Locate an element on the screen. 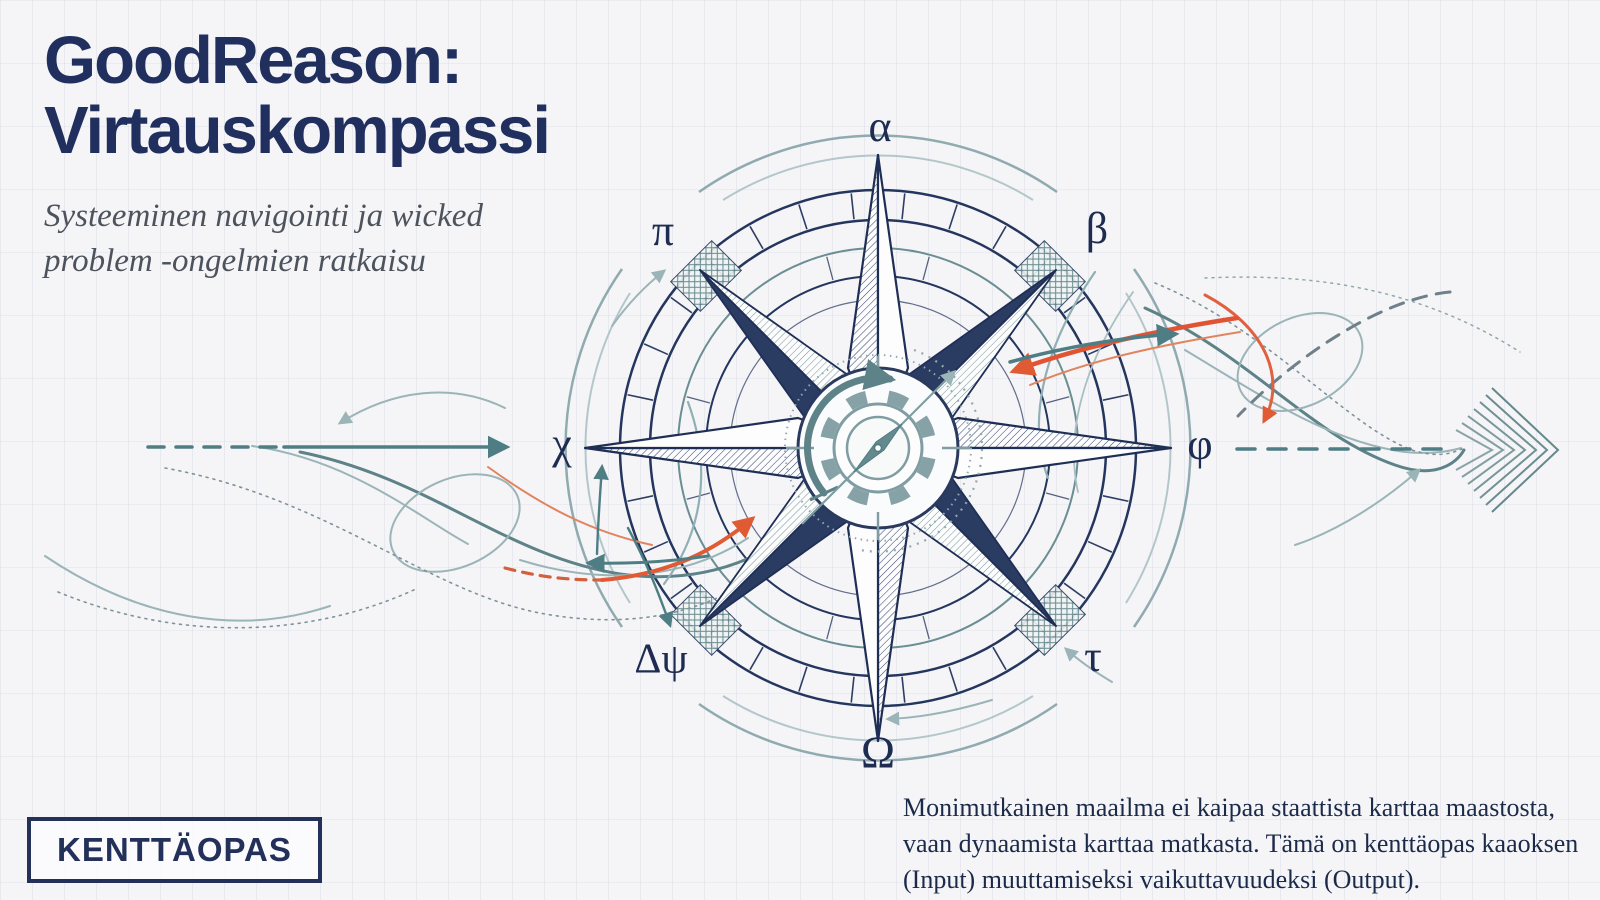 This screenshot has height=900, width=1600. gear-teeth is located at coordinates (878, 448).